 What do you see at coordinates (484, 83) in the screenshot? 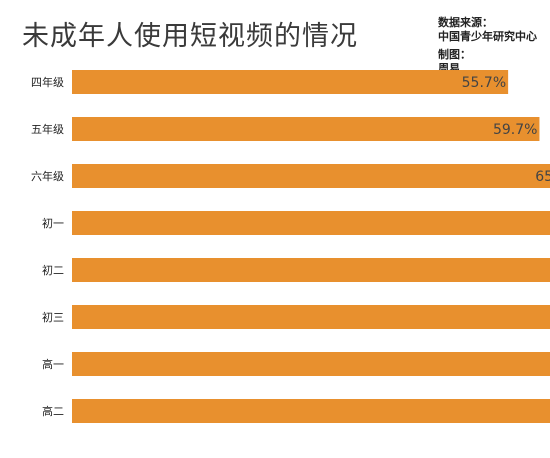
I see `value-label: 55.7%` at bounding box center [484, 83].